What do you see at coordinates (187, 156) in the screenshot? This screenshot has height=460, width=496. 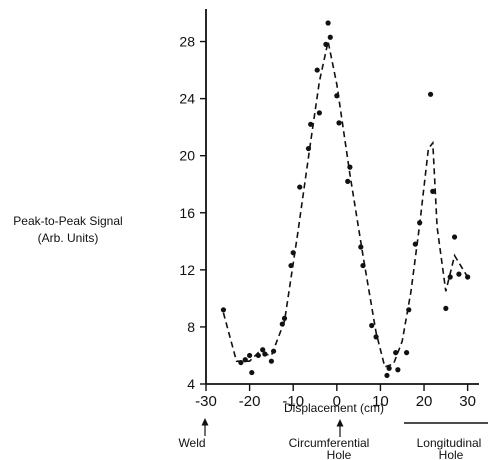 I see `y-tick-label: 20` at bounding box center [187, 156].